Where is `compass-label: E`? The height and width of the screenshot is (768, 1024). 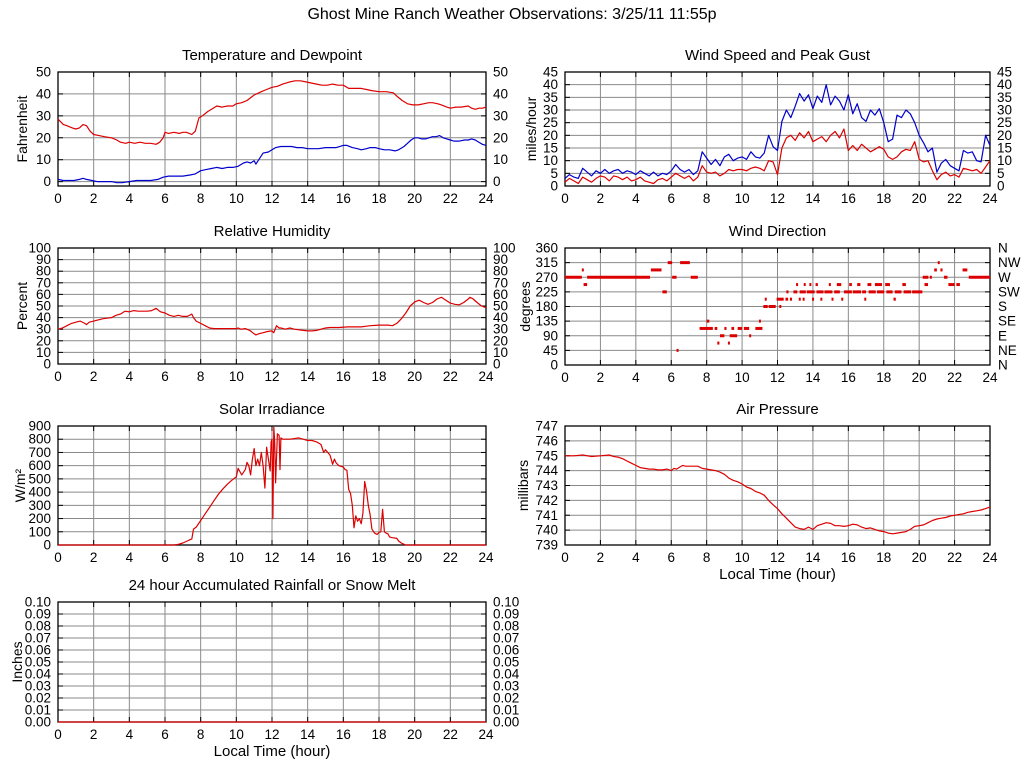
compass-label: E is located at coordinates (1002, 335).